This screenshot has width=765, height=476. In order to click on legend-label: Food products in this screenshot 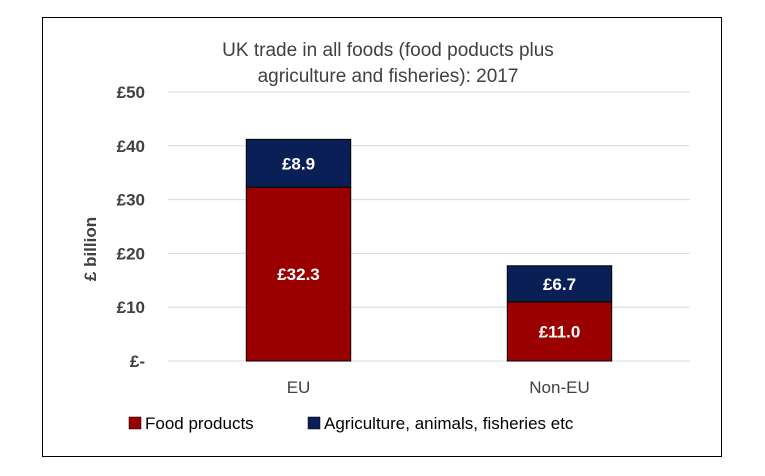, I will do `click(199, 423)`.